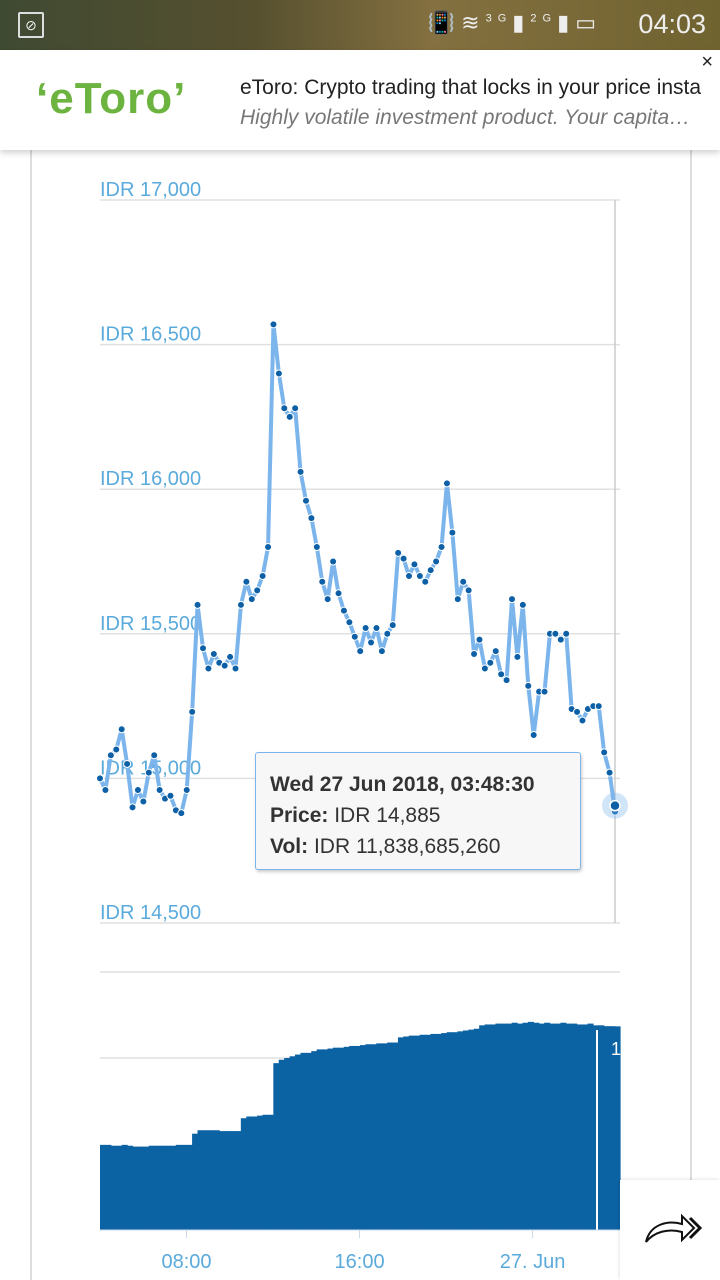 Image resolution: width=720 pixels, height=1280 pixels. I want to click on y-tick-label: IDR 16,000, so click(150, 479).